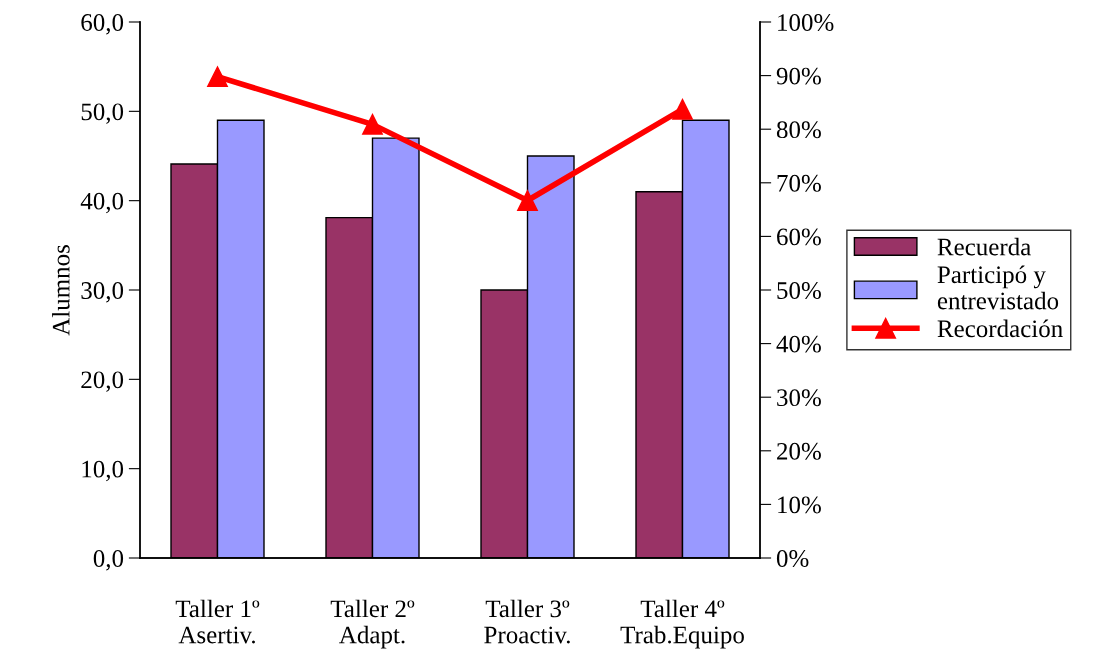  I want to click on legend-label: Participó y entrevistado, so click(998, 287).